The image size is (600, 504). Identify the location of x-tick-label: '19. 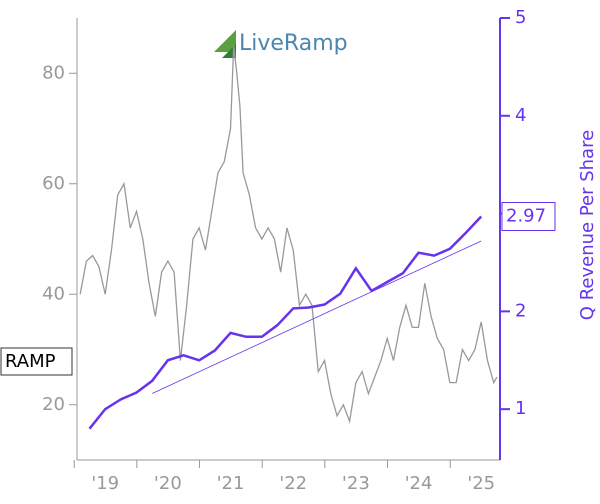
(105, 483).